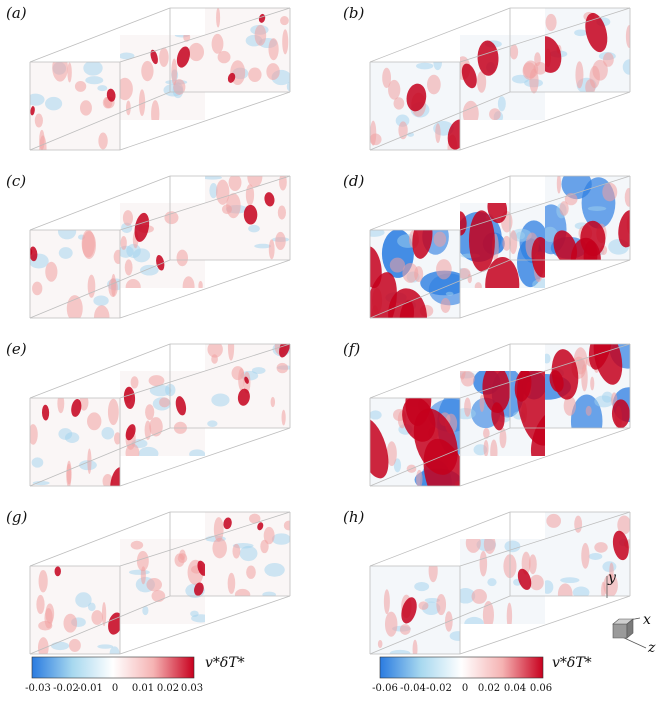 The image size is (664, 714). I want to click on colorbar-left-tick: -0.03, so click(38, 688).